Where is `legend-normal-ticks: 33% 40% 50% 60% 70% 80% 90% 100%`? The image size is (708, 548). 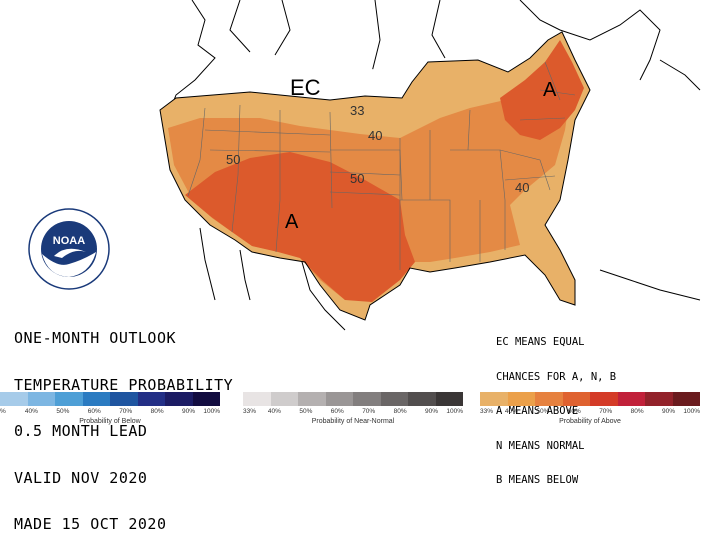 legend-normal-ticks: 33% 40% 50% 60% 70% 80% 90% 100% is located at coordinates (353, 411).